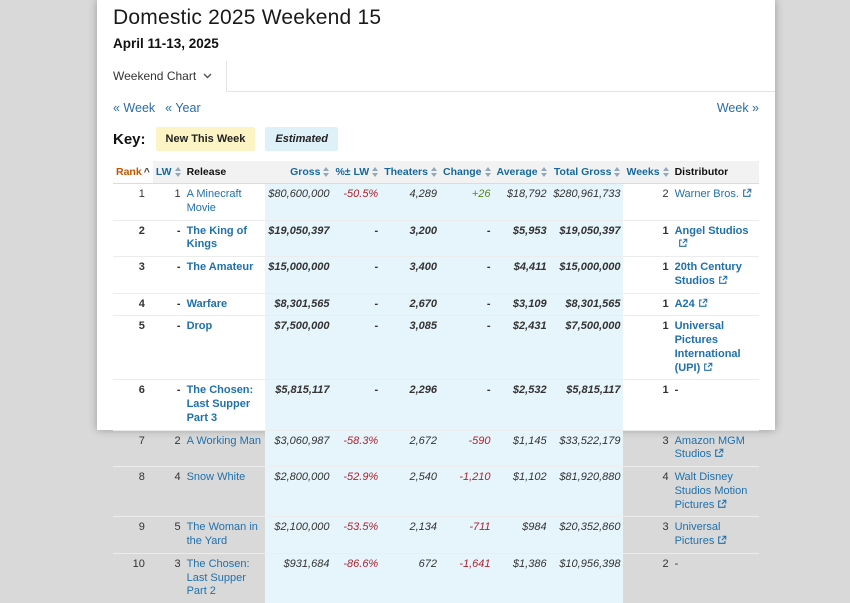  Describe the element at coordinates (134, 108) in the screenshot. I see `nav-week-back-link: « Week` at that location.